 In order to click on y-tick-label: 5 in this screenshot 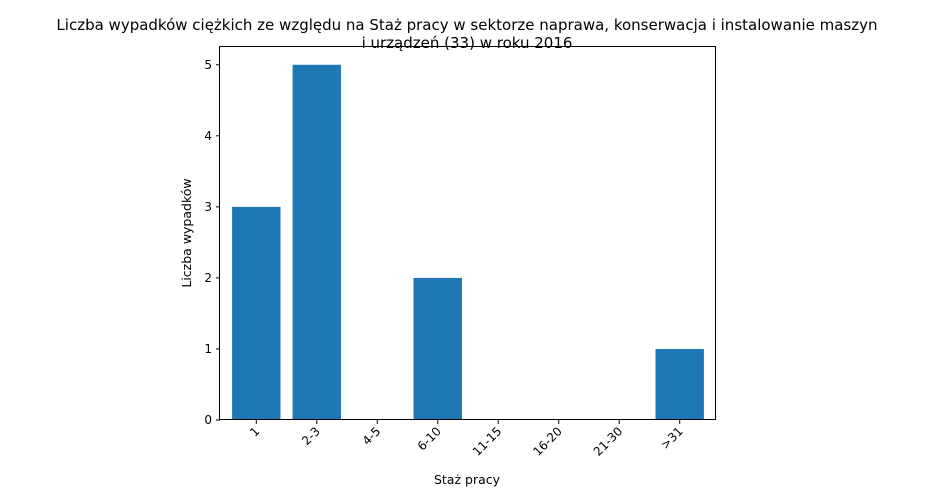, I will do `click(208, 65)`.